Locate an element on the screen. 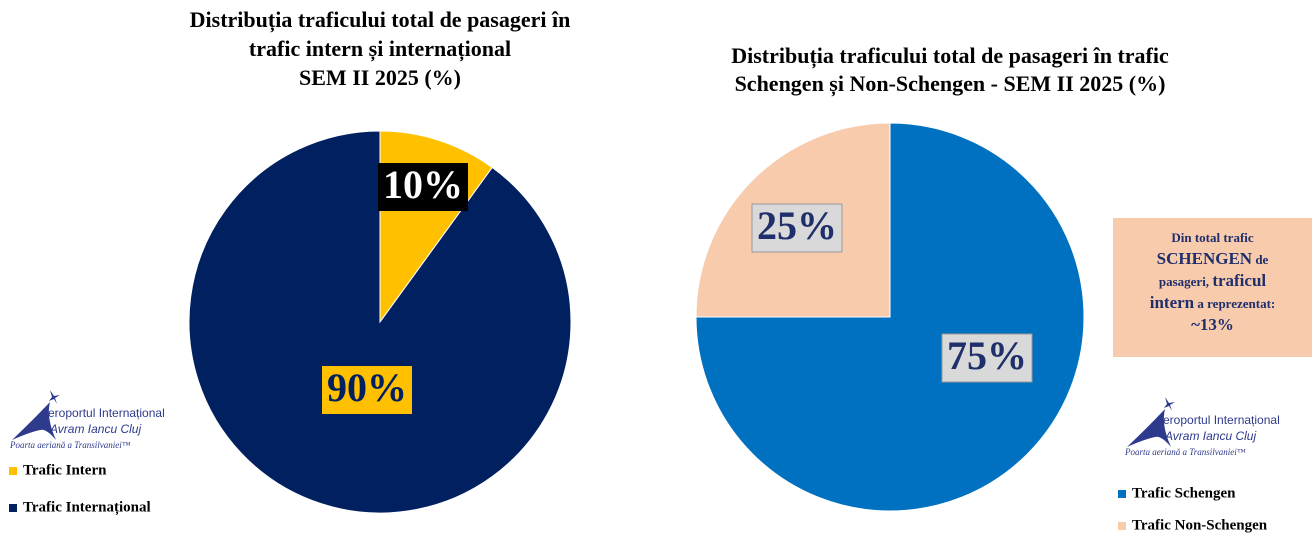 The width and height of the screenshot is (1316, 559). data-label: 25% is located at coordinates (797, 225).